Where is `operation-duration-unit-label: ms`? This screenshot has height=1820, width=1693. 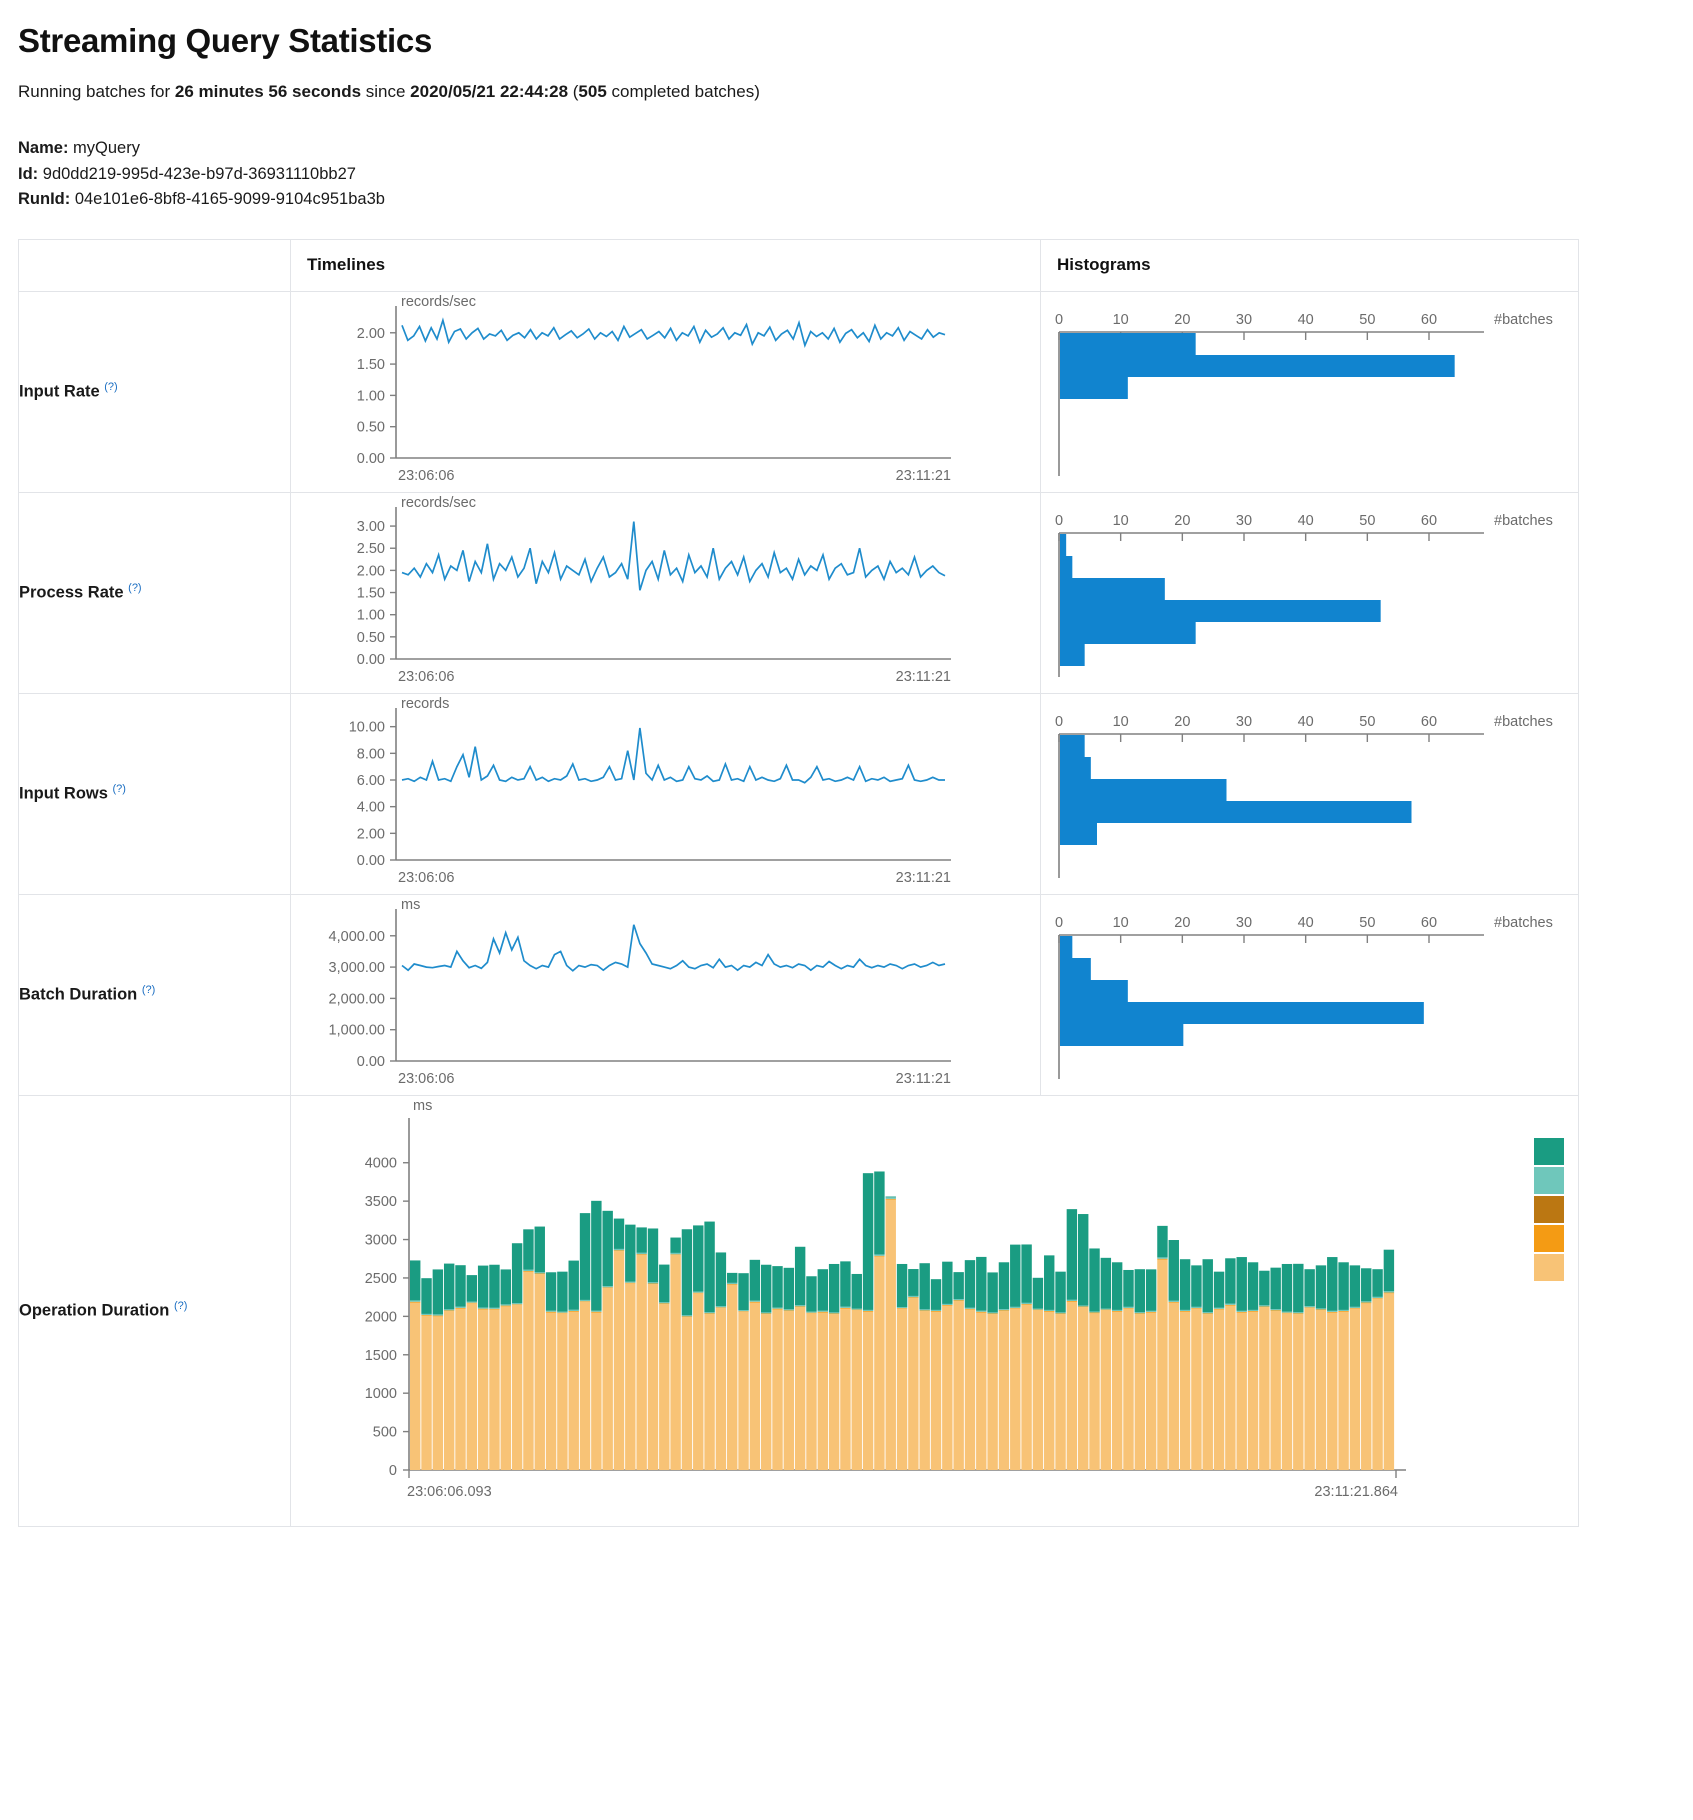 operation-duration-unit-label: ms is located at coordinates (423, 1105).